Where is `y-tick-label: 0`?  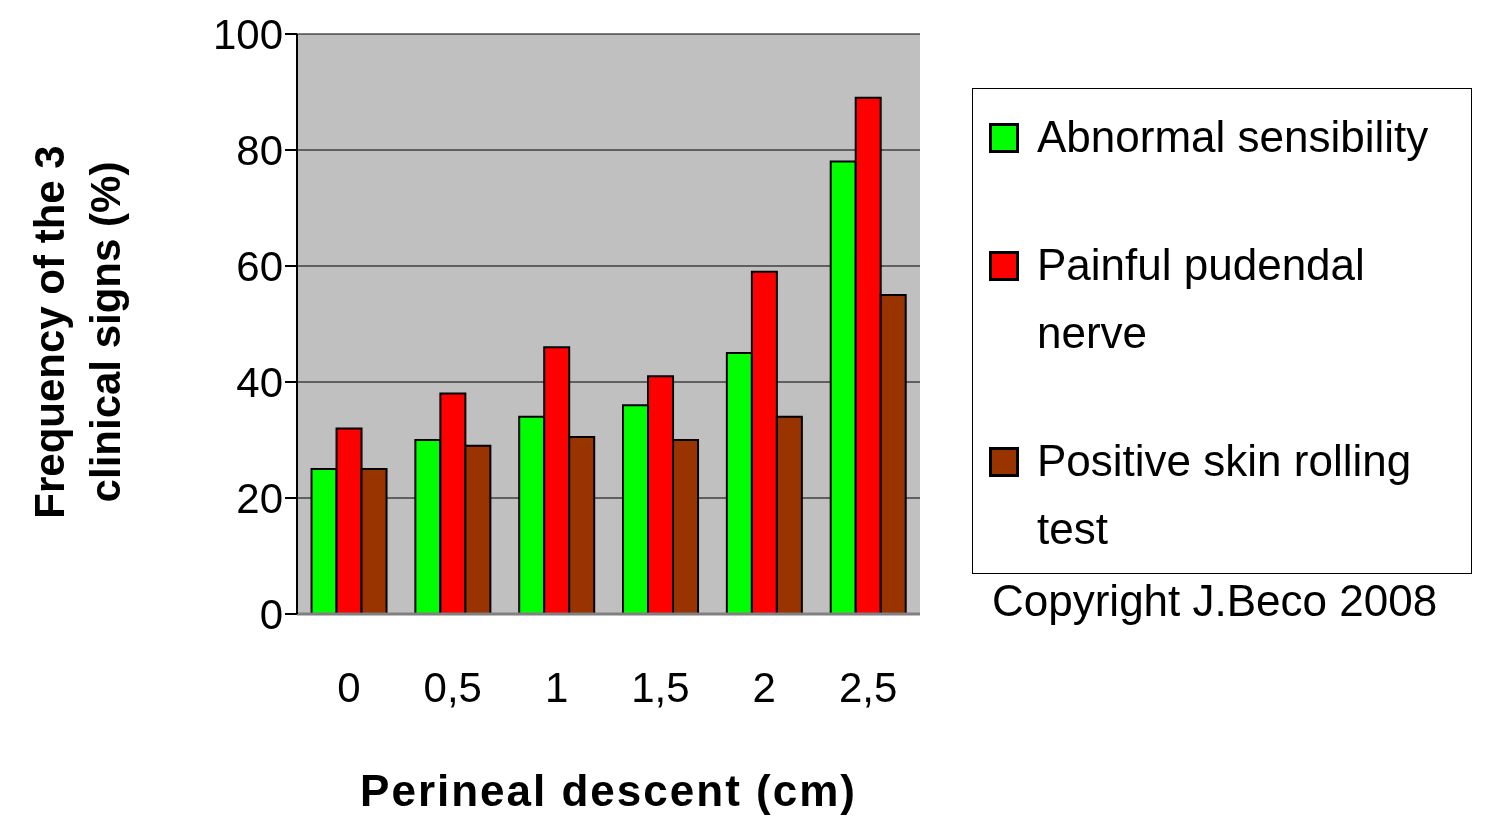 y-tick-label: 0 is located at coordinates (271, 614).